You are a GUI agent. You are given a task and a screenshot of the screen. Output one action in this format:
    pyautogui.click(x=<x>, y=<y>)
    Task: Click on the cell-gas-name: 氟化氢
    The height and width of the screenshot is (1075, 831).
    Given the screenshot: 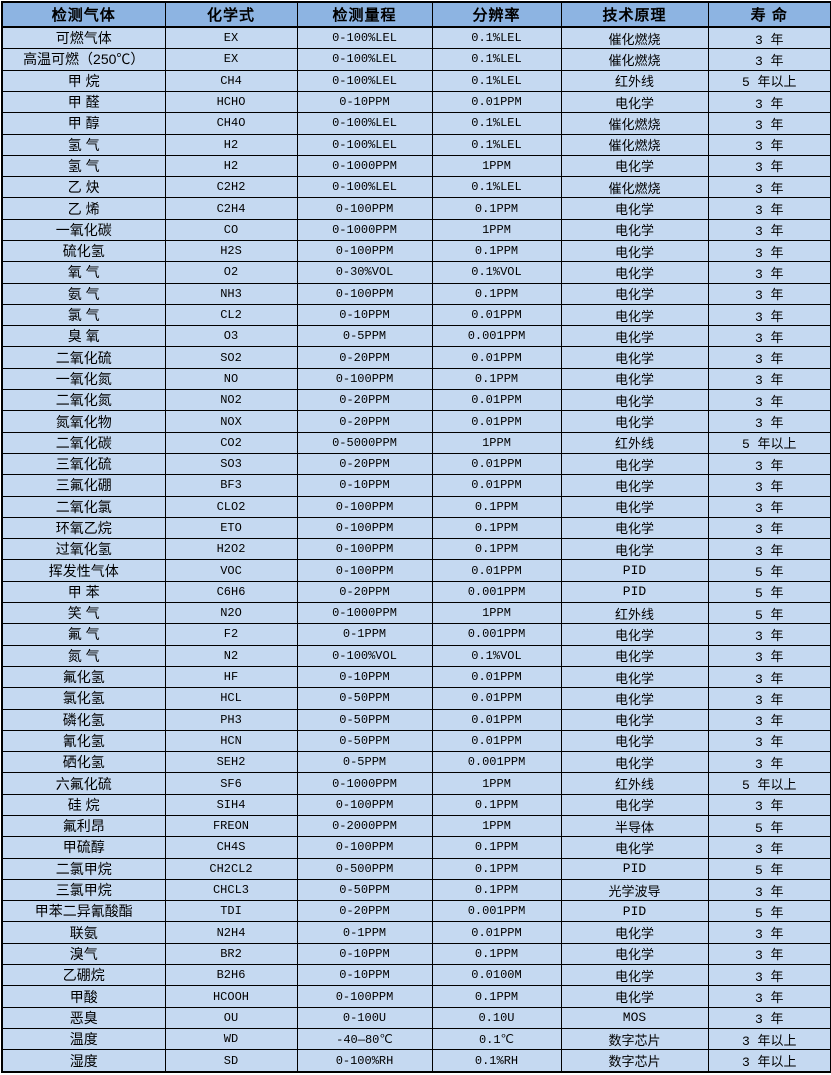 What is the action you would take?
    pyautogui.click(x=83, y=677)
    